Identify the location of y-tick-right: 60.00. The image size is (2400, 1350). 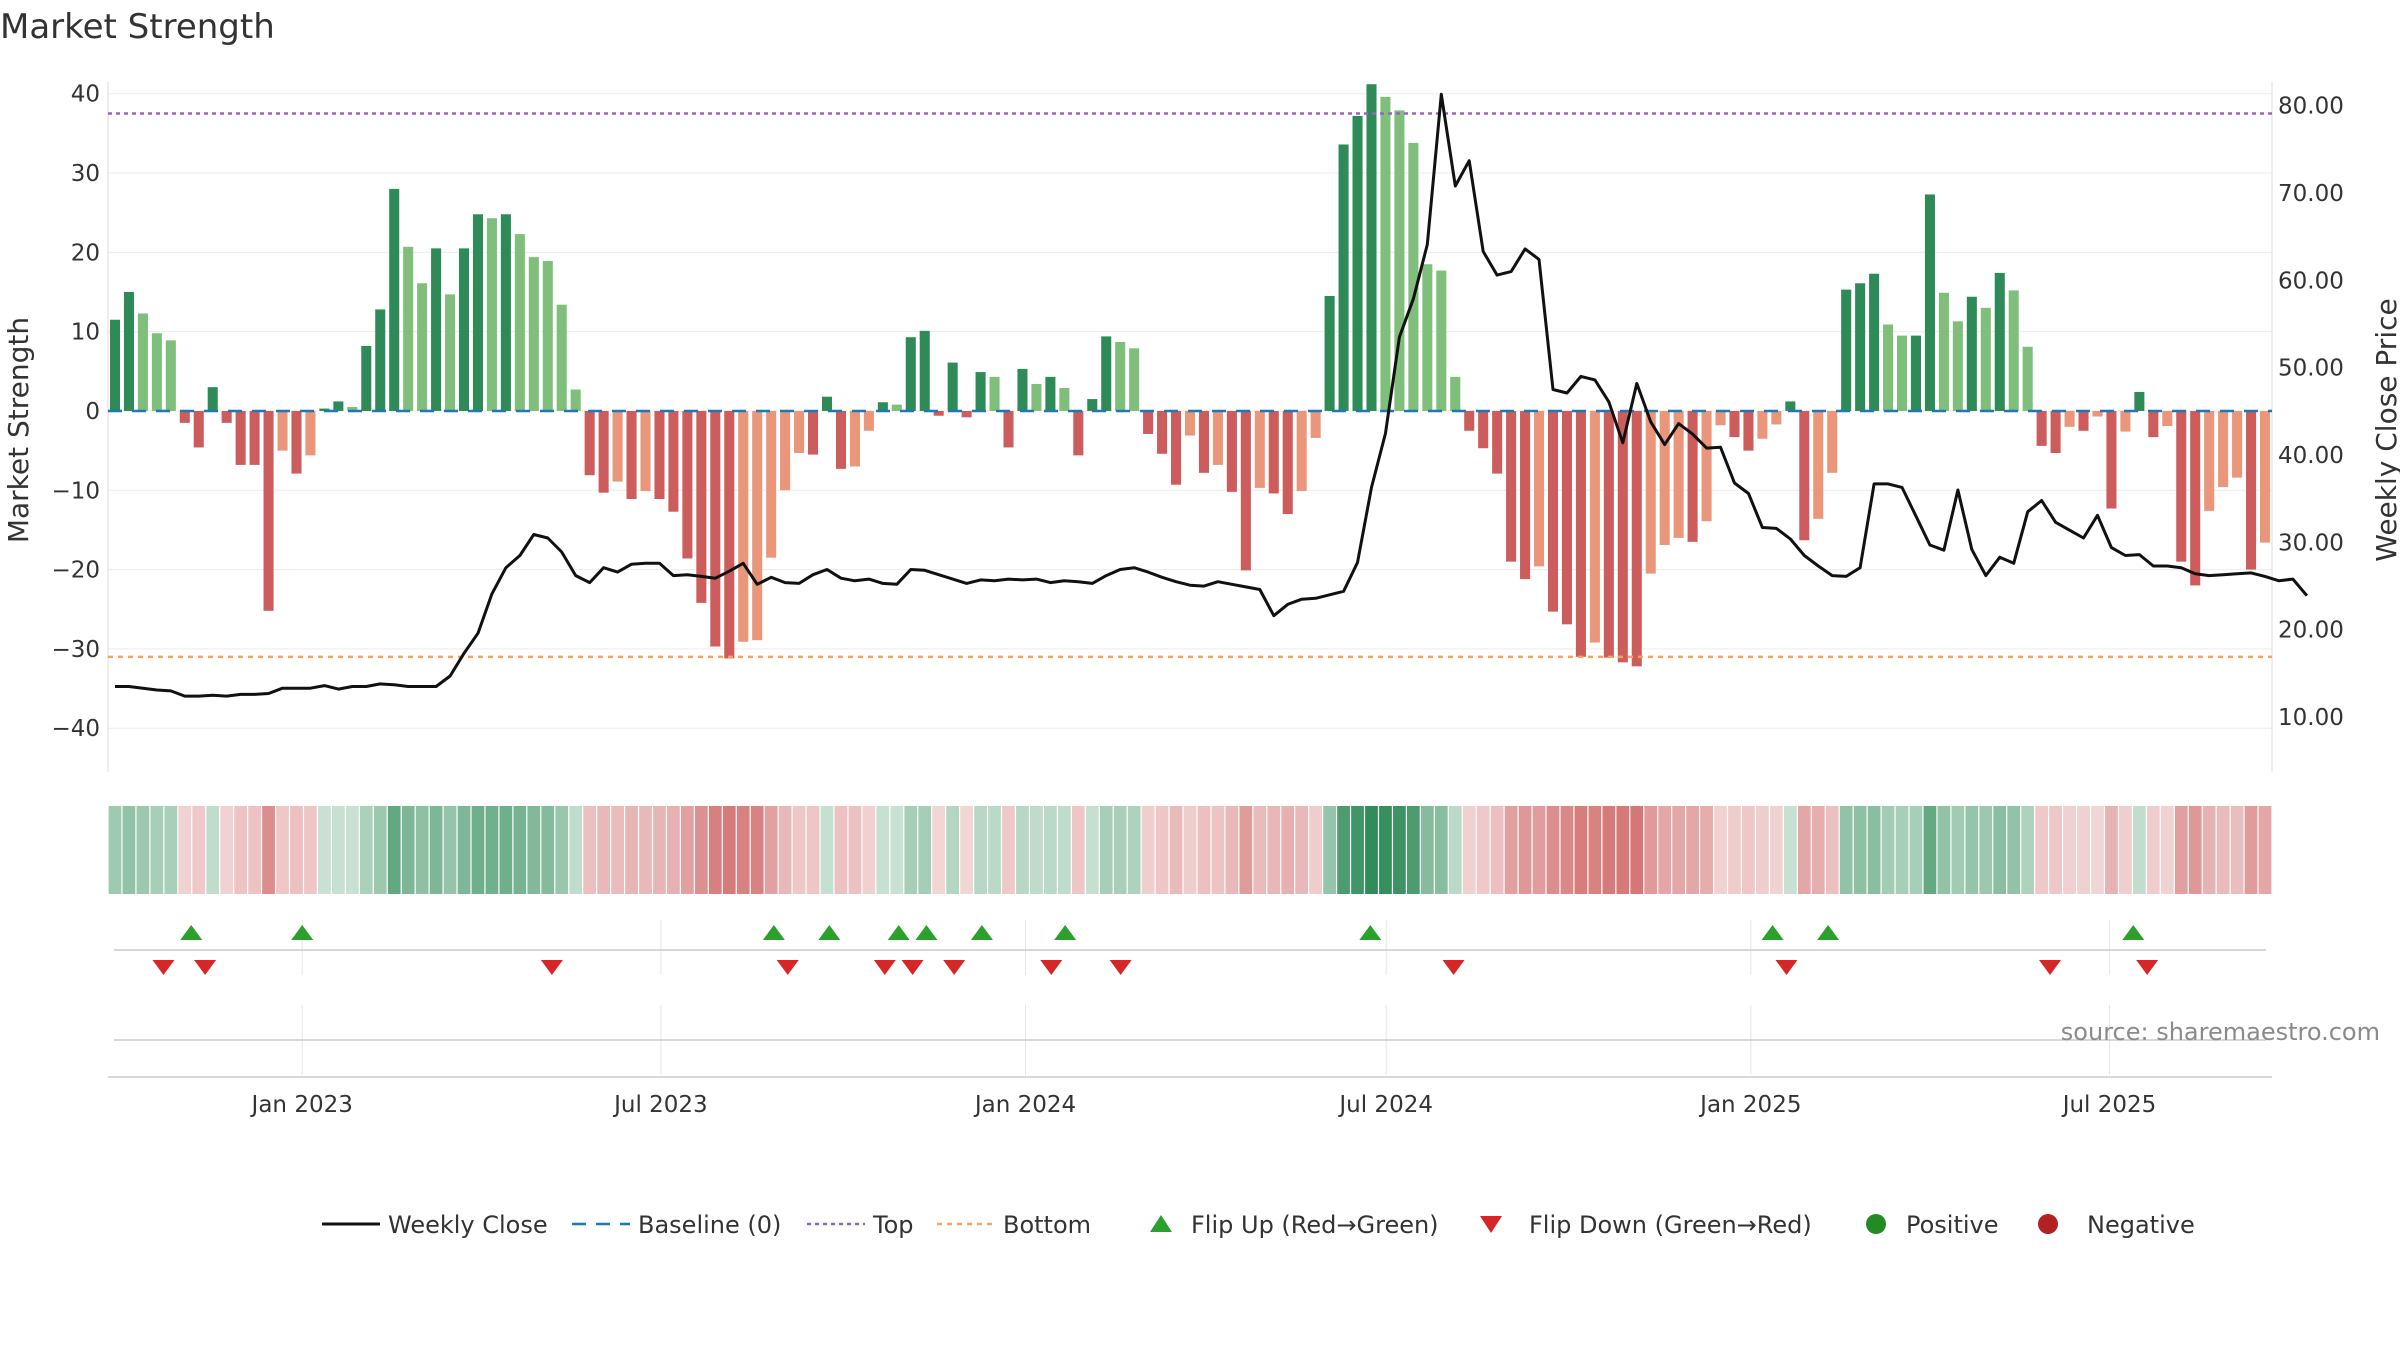
(2311, 281).